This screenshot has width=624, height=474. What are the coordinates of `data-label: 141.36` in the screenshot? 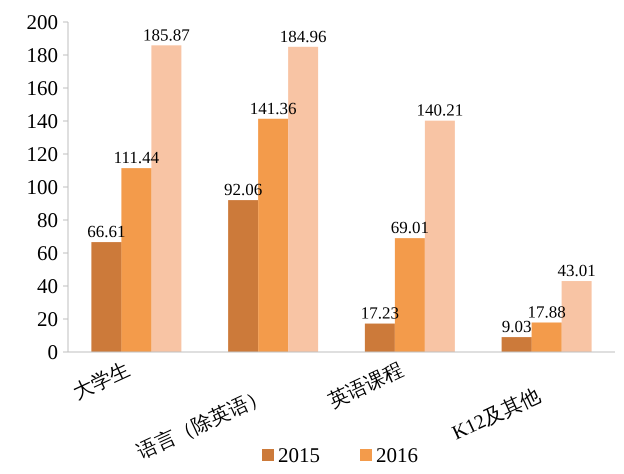 It's located at (273, 108).